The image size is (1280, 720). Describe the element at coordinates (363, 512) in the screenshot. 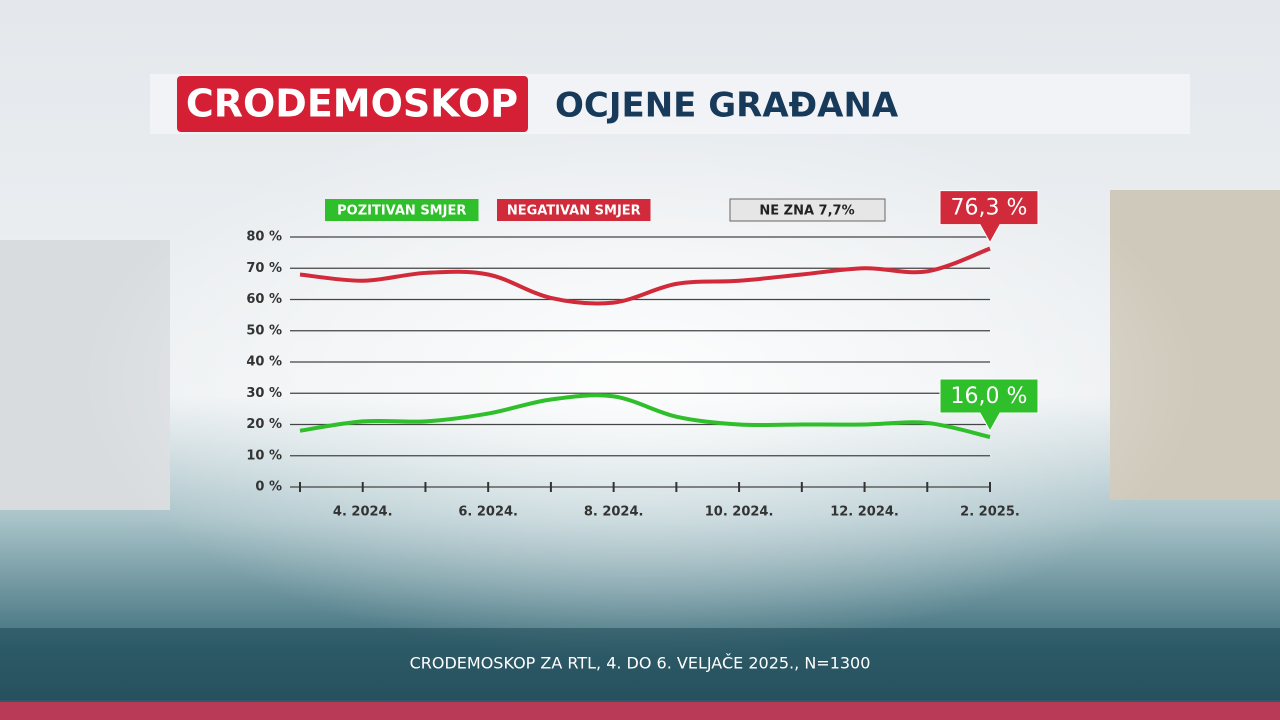

I see `x-tick-label: 4. 2024.` at that location.